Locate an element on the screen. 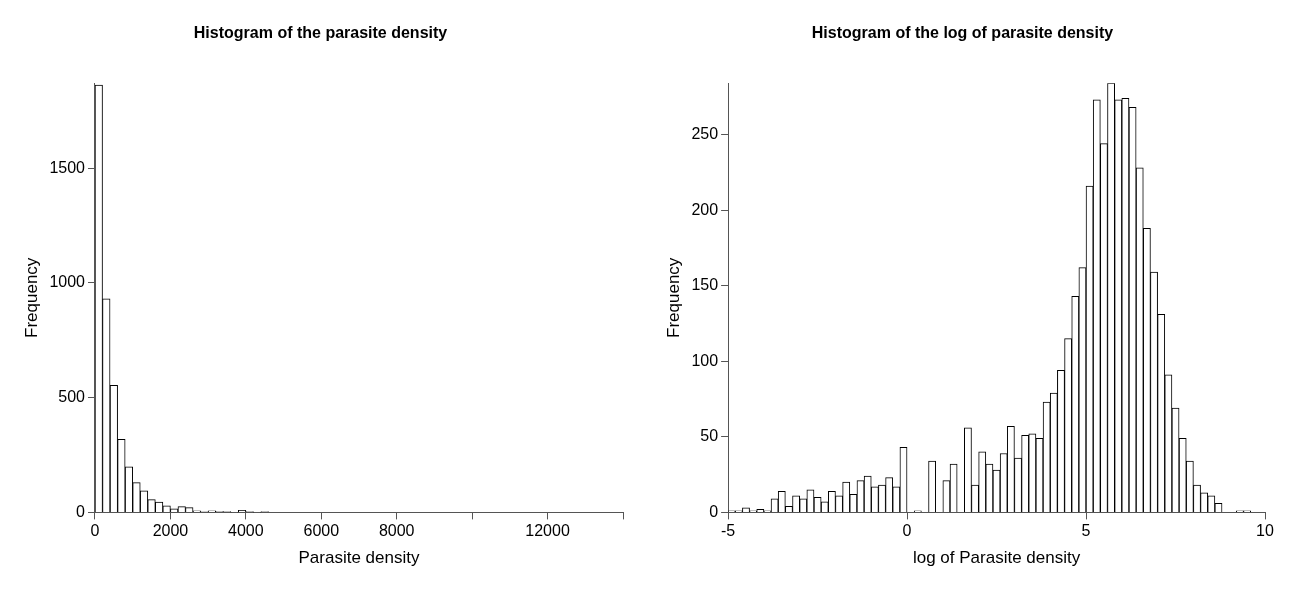 The width and height of the screenshot is (1298, 591). x-tick-label: 10 is located at coordinates (1265, 531).